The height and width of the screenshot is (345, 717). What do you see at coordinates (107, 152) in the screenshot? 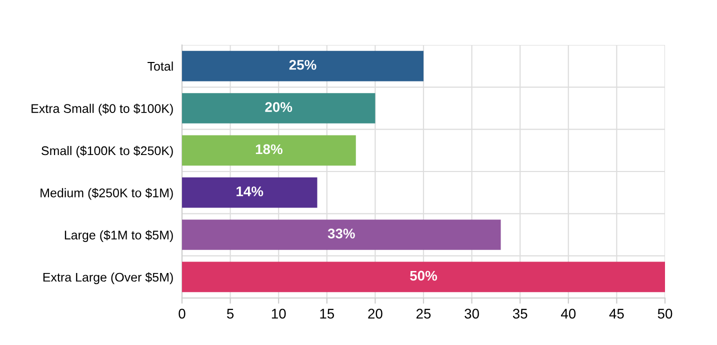
I see `y-tick-label: Small ($100K to $250K)` at bounding box center [107, 152].